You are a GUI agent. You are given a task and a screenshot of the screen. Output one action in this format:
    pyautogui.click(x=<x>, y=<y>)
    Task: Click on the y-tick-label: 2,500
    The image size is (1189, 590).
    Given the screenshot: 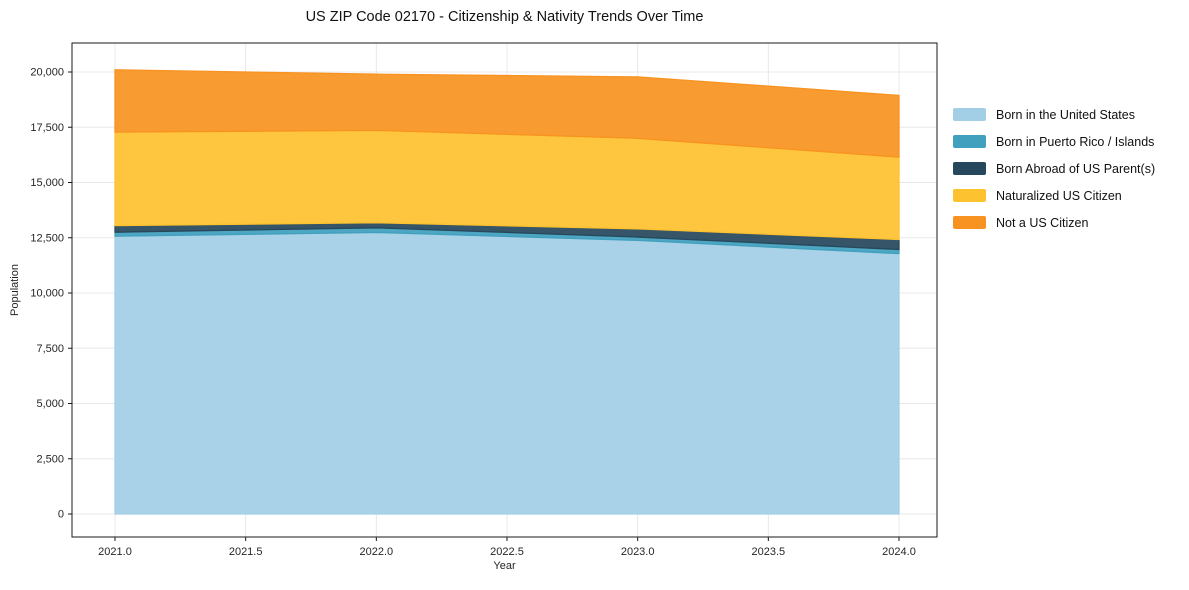 What is the action you would take?
    pyautogui.click(x=50, y=459)
    